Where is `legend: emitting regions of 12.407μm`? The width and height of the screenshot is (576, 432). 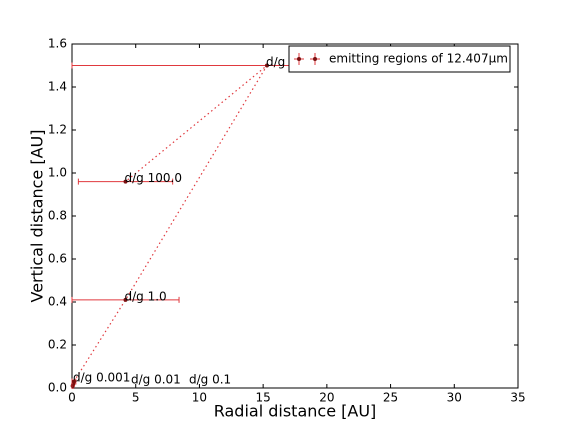 legend: emitting regions of 12.407μm is located at coordinates (399, 59).